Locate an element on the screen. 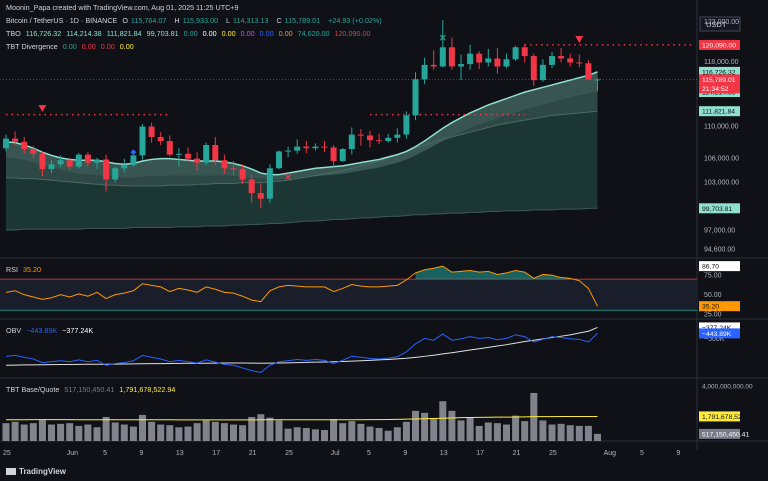 The height and width of the screenshot is (481, 768). price-tick-label: 123,000.00 is located at coordinates (721, 22).